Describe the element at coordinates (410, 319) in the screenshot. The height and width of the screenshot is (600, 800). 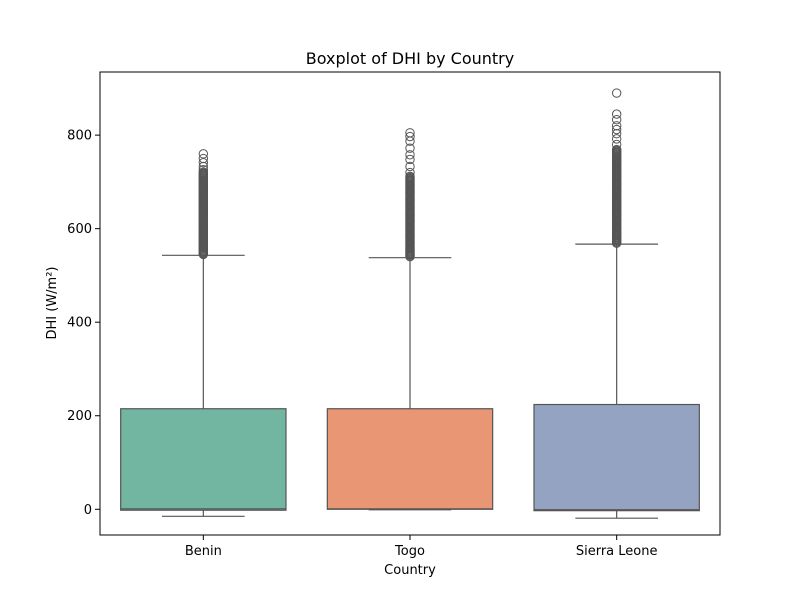
I see `box-togo` at that location.